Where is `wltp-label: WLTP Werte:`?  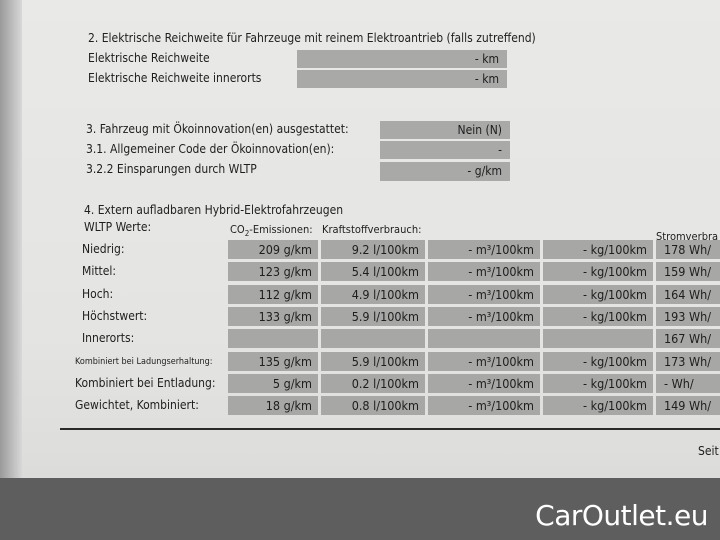 wltp-label: WLTP Werte: is located at coordinates (118, 227).